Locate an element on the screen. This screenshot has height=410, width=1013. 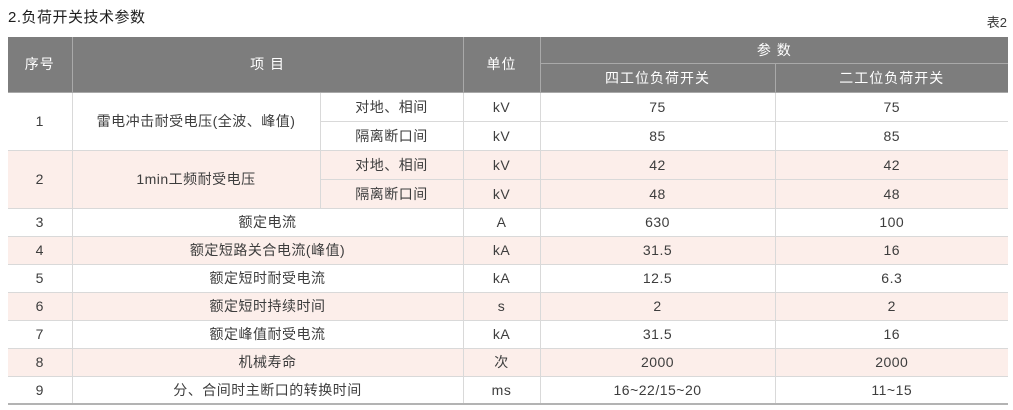
header-row-1: 序号 项 目 单位 参 数 is located at coordinates (508, 64).